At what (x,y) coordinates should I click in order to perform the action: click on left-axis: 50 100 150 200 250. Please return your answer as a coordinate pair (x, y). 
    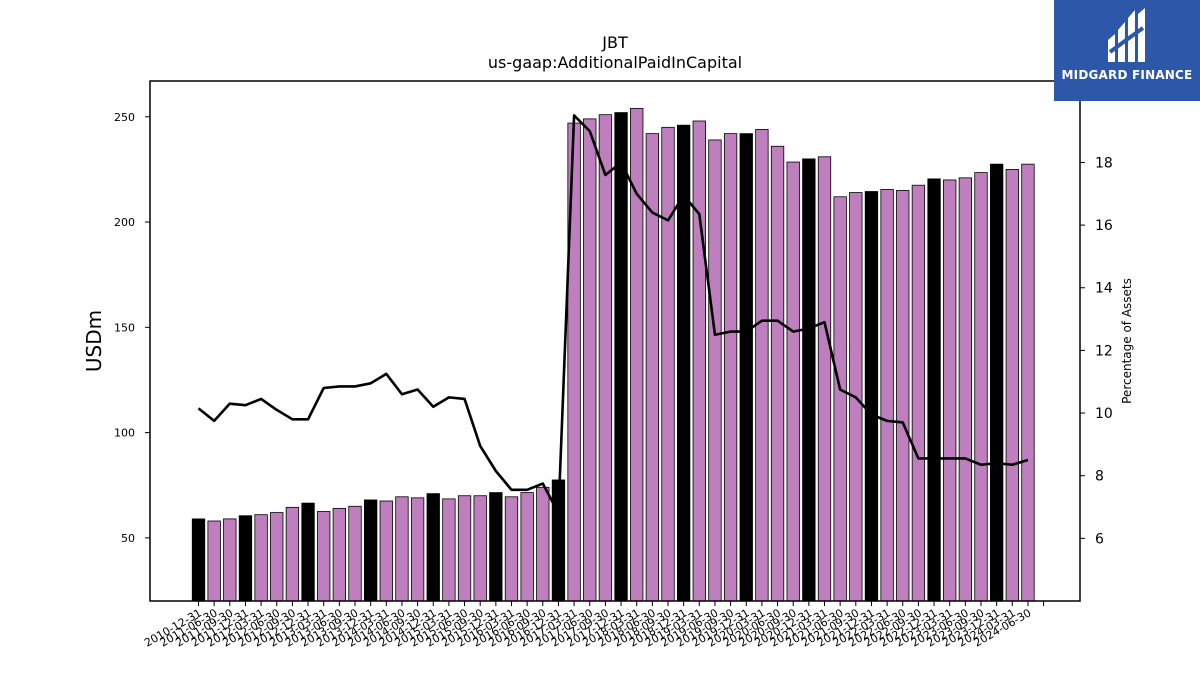
    Looking at the image, I should click on (132, 328).